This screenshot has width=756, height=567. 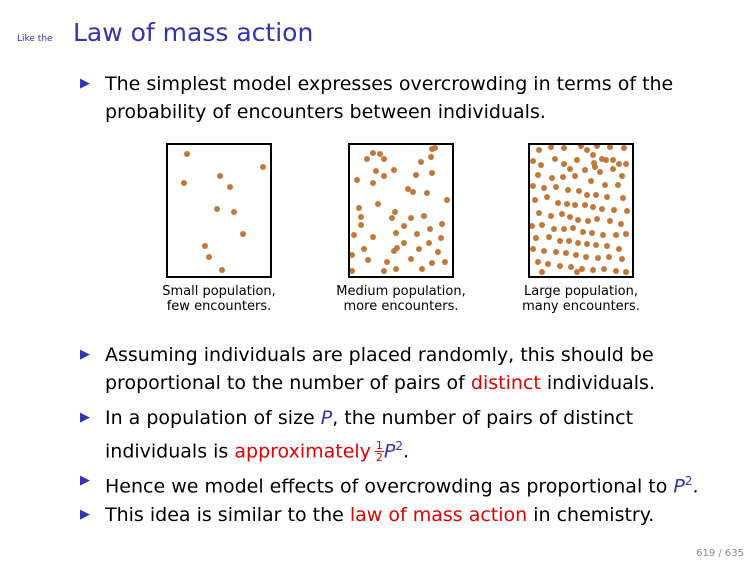 I want to click on large-population-panel, so click(x=581, y=210).